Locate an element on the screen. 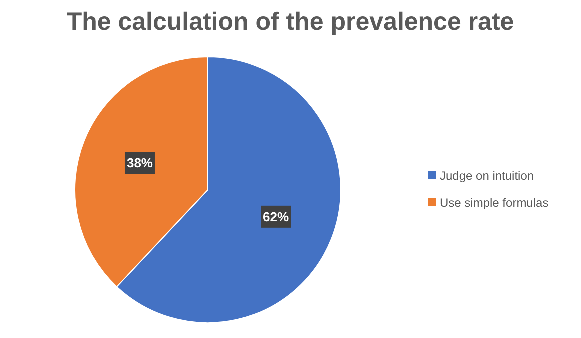 This screenshot has width=581, height=338. legend-label: Judge on intuition is located at coordinates (487, 176).